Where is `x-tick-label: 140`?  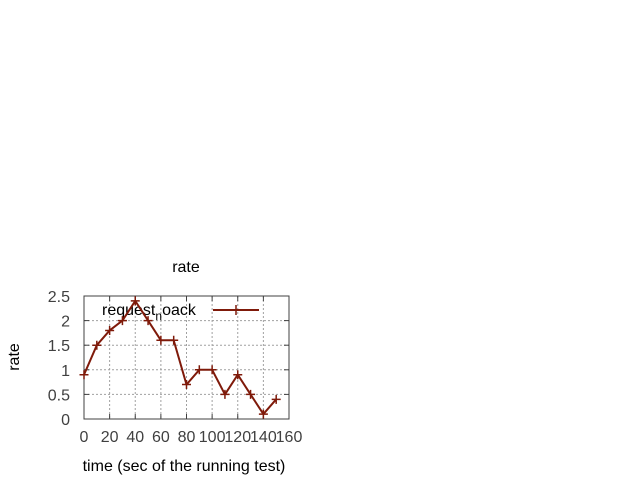 x-tick-label: 140 is located at coordinates (263, 437).